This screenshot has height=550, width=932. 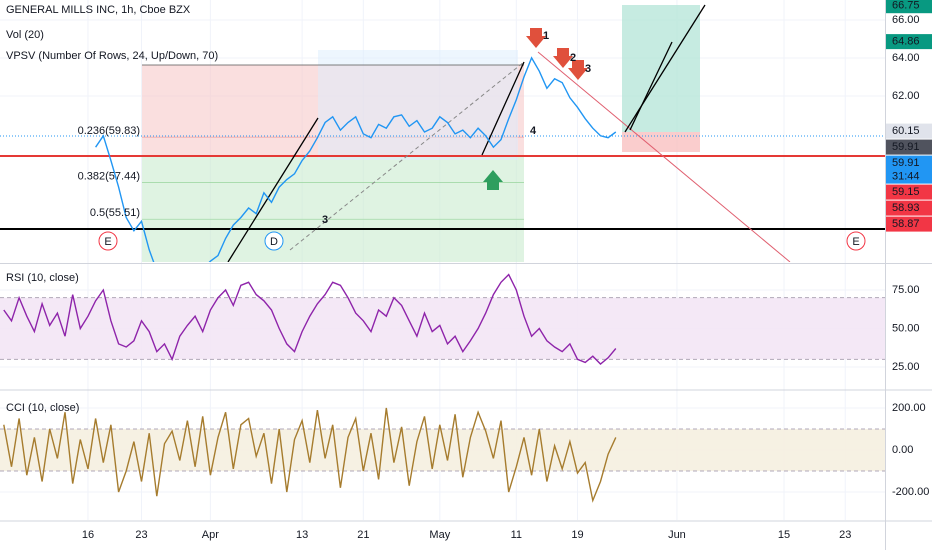 What do you see at coordinates (906, 42) in the screenshot?
I see `price-label: 64.86` at bounding box center [906, 42].